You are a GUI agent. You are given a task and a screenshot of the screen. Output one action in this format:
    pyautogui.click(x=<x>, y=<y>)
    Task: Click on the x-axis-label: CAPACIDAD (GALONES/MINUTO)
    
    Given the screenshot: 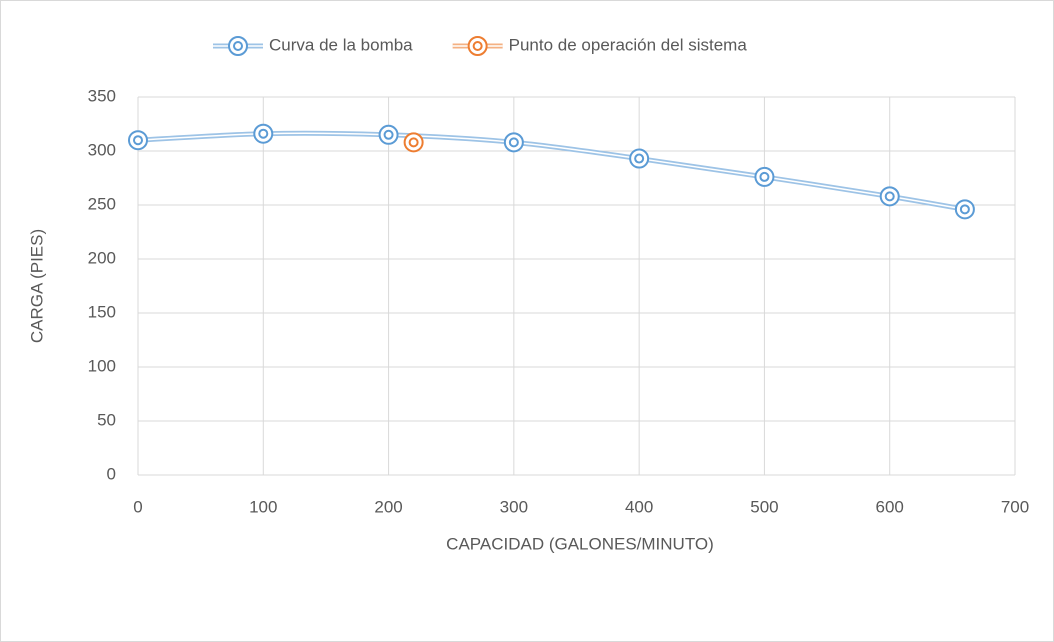 What is the action you would take?
    pyautogui.click(x=580, y=543)
    